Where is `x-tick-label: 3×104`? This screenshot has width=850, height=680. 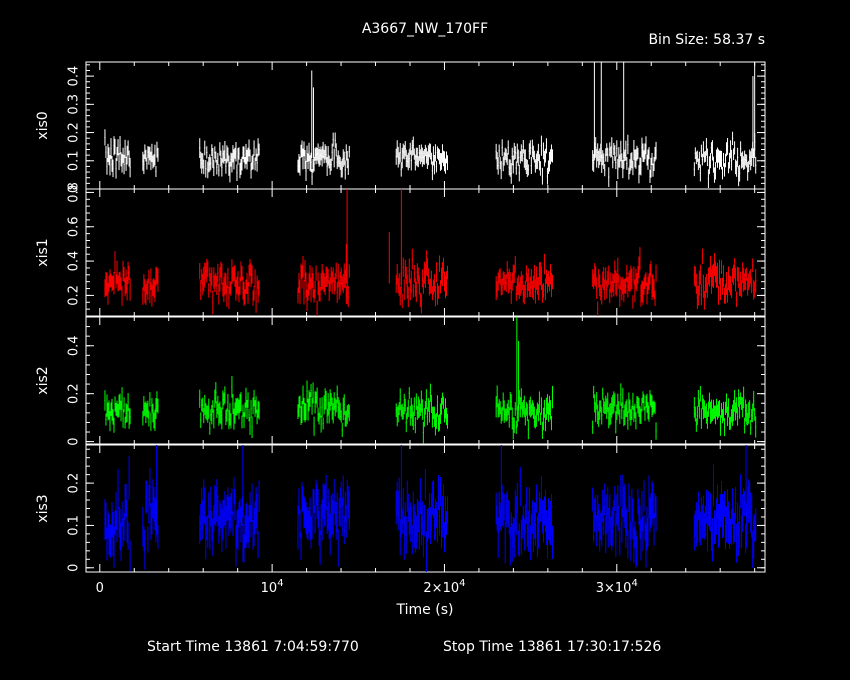 x-tick-label: 3×104 is located at coordinates (617, 587).